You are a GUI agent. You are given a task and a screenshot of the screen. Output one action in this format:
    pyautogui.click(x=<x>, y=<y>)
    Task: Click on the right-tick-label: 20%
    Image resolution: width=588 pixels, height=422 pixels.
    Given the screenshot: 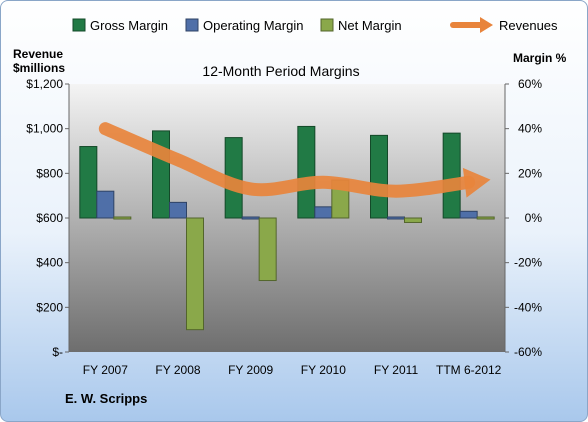 What is the action you would take?
    pyautogui.click(x=530, y=173)
    